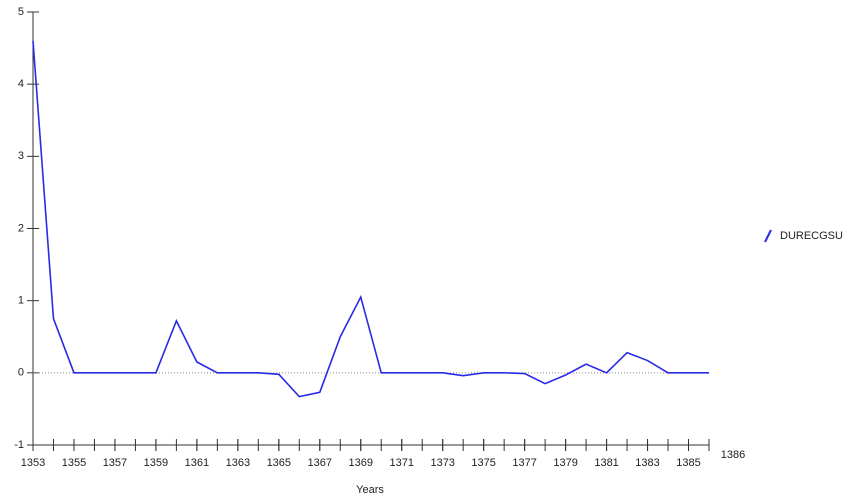  What do you see at coordinates (21, 12) in the screenshot?
I see `y-tick-label: 5` at bounding box center [21, 12].